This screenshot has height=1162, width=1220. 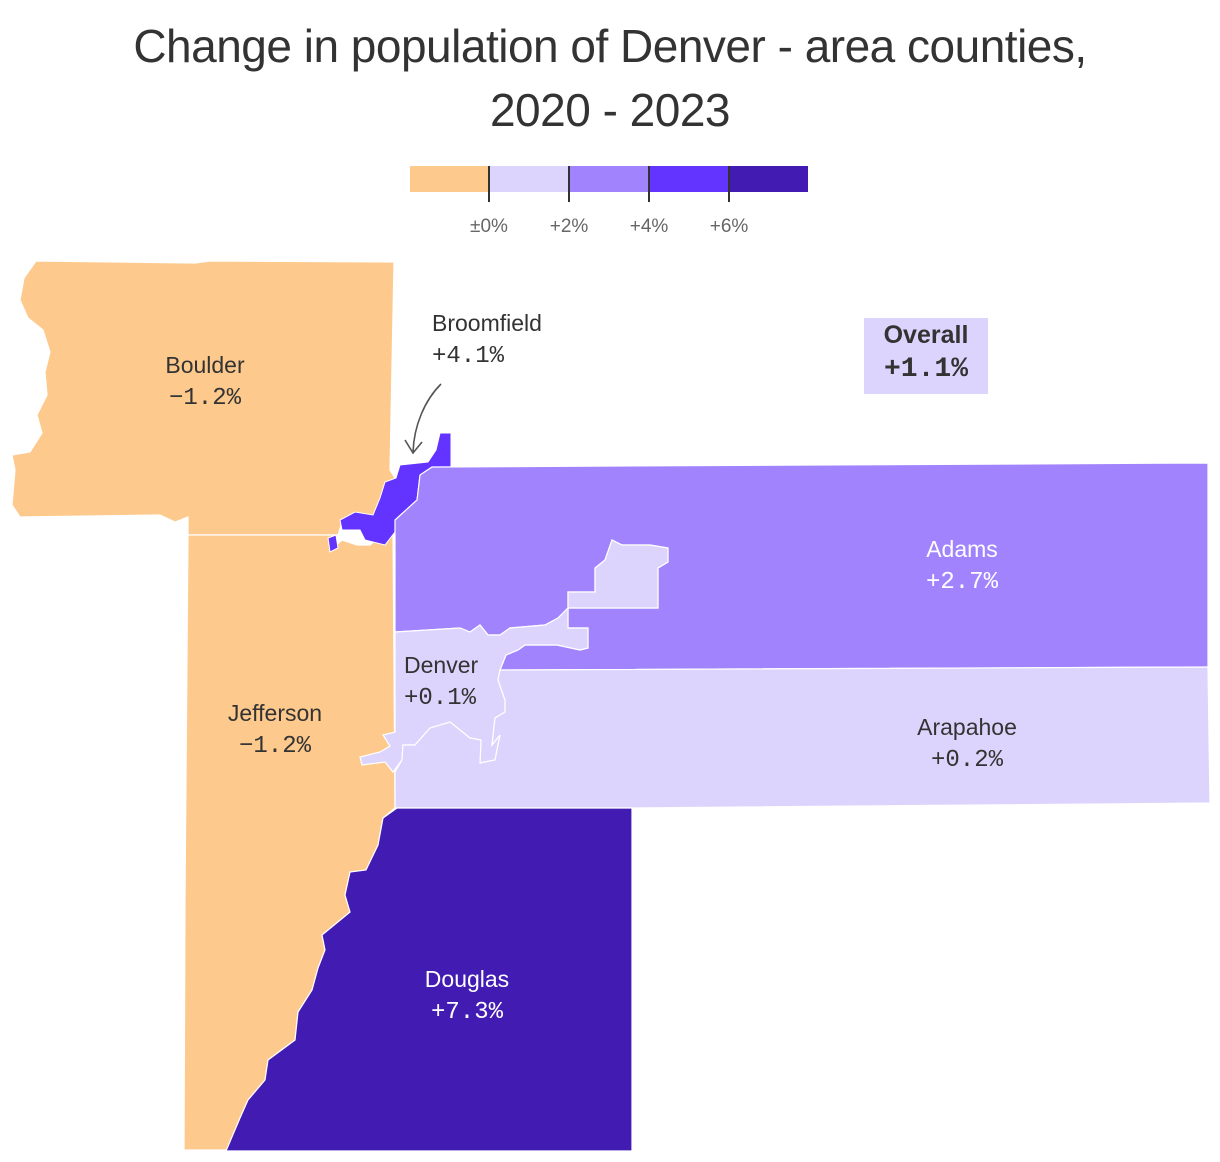 What do you see at coordinates (468, 356) in the screenshot?
I see `county-value: +4.1%` at bounding box center [468, 356].